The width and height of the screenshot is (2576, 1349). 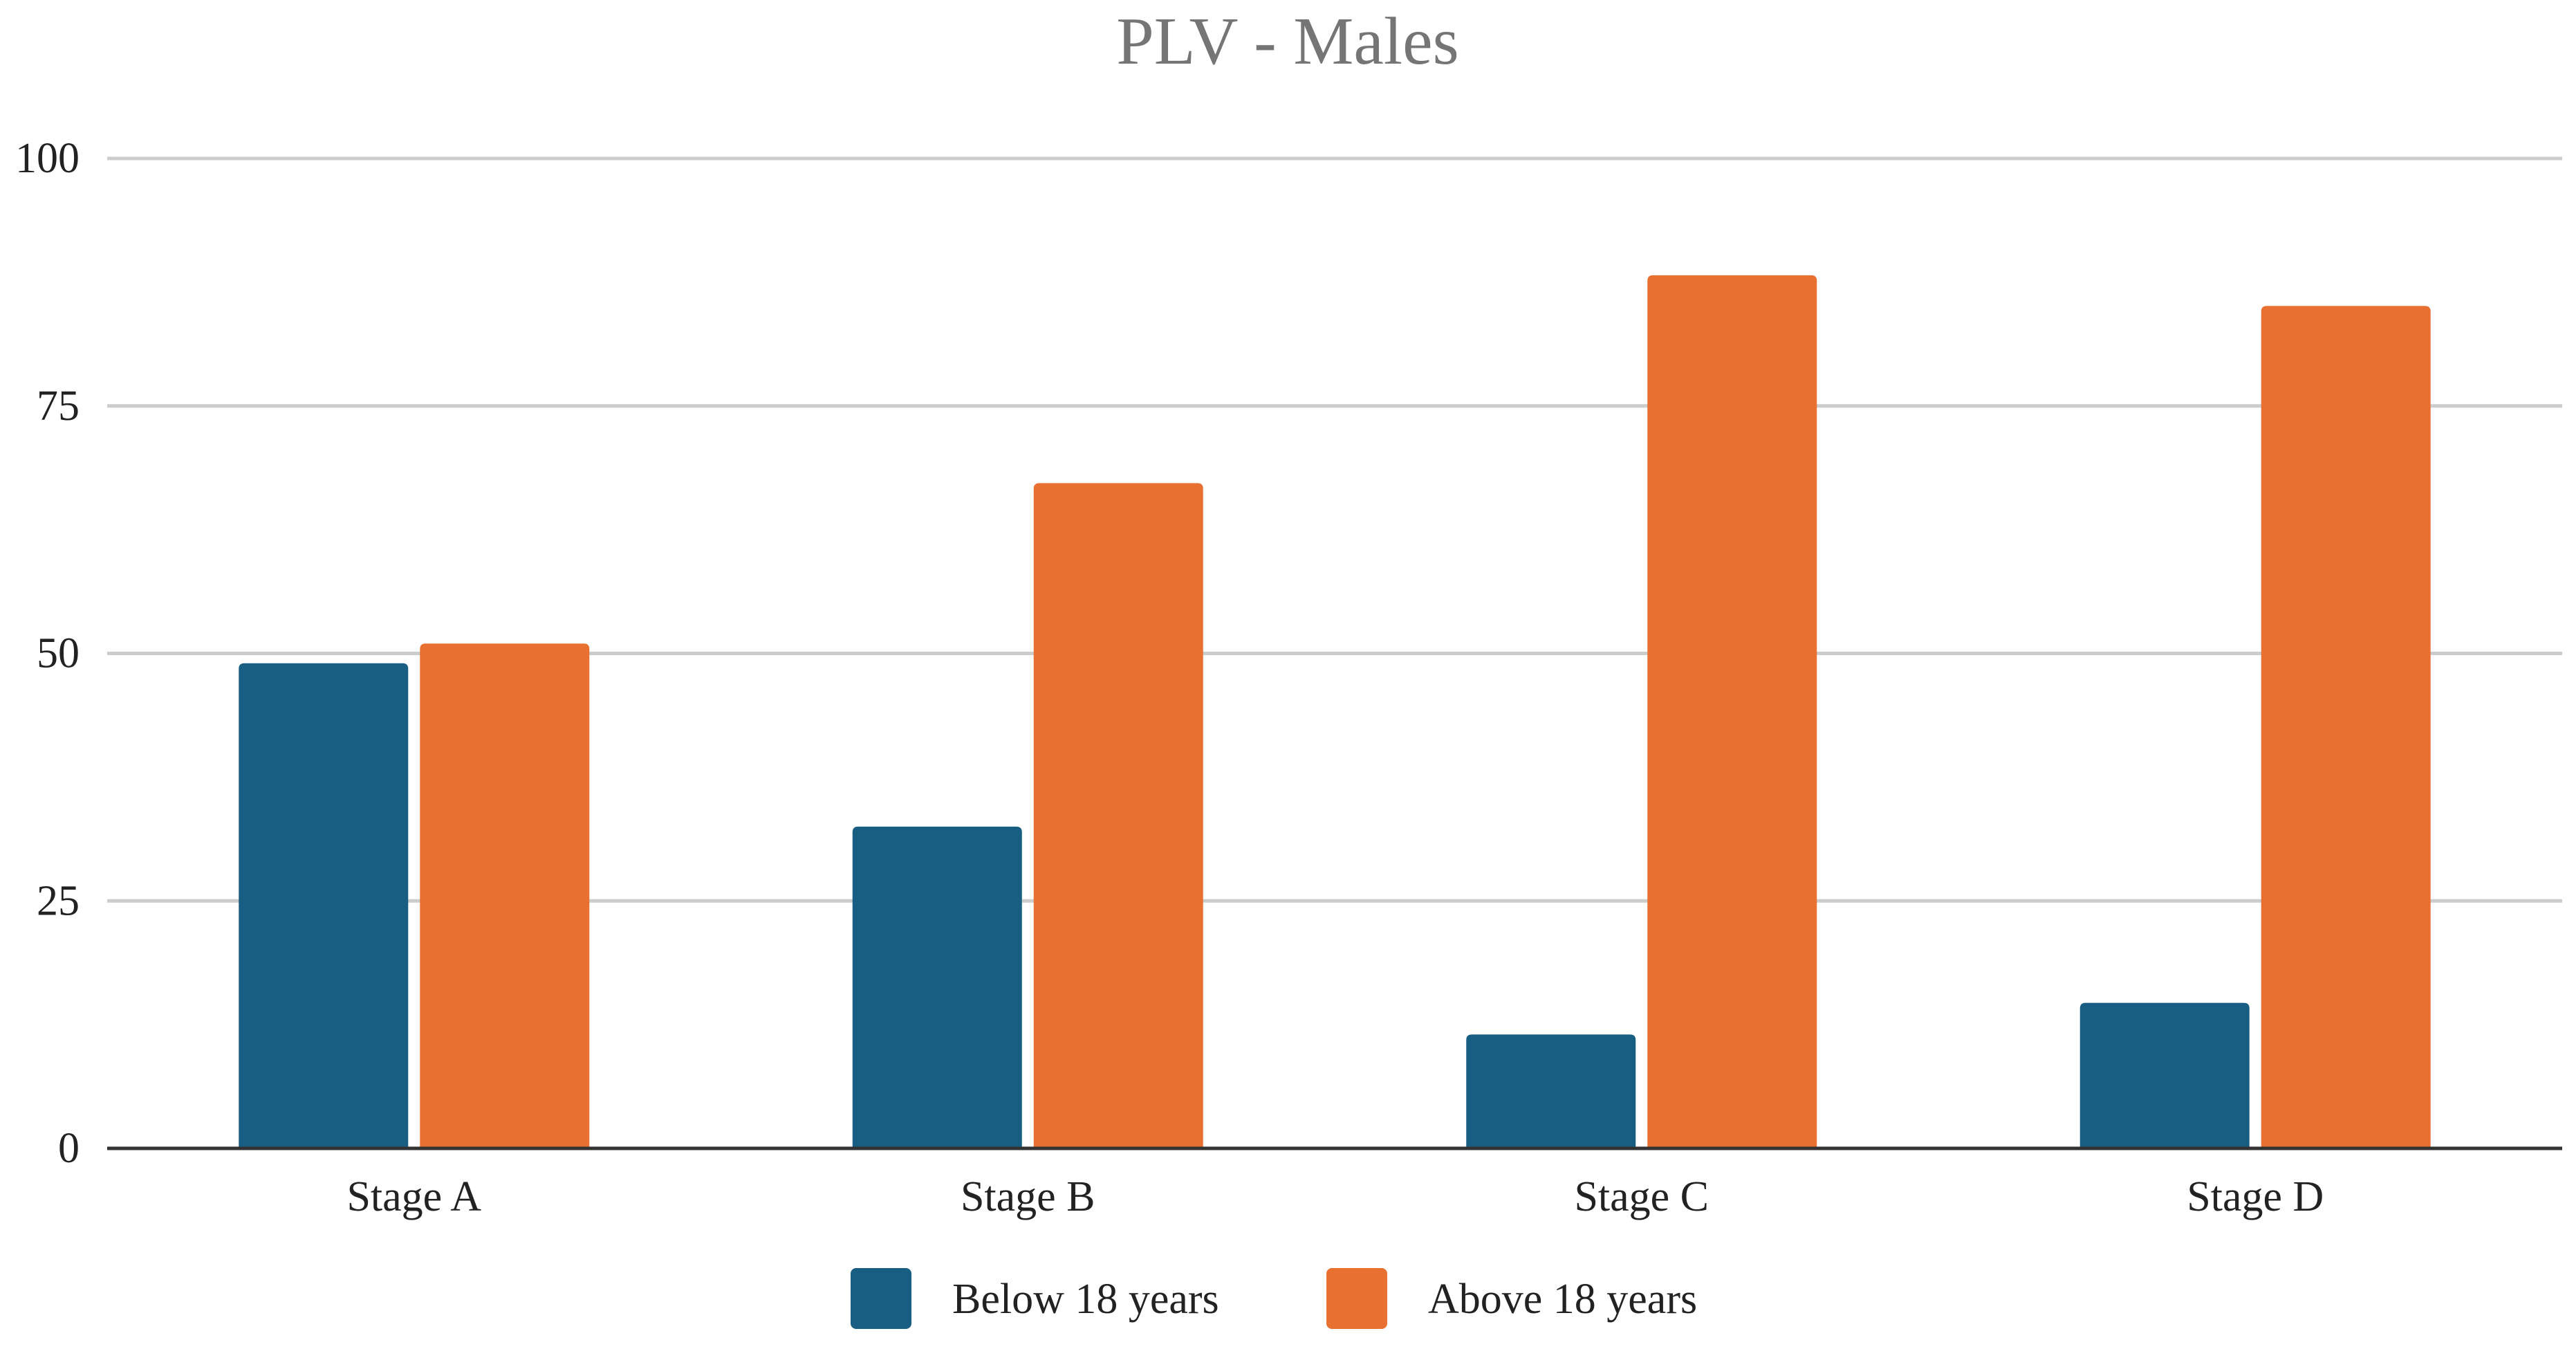 I want to click on bar-stage-c-above-18-years, so click(x=1732, y=711).